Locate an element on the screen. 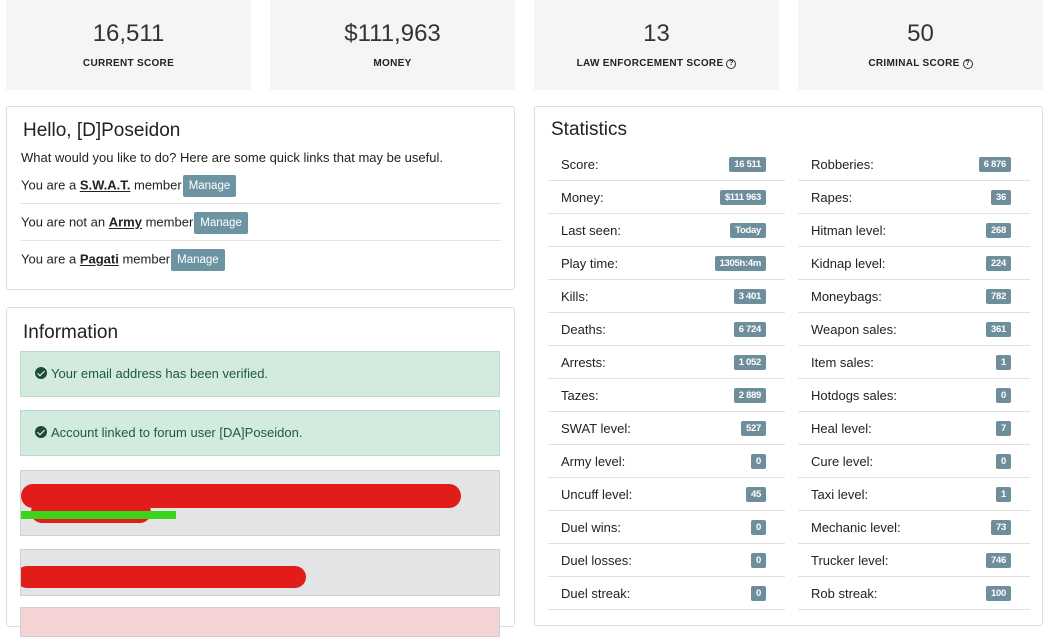 The height and width of the screenshot is (637, 1054). stat-row: Hitman level: 268 is located at coordinates (914, 230).